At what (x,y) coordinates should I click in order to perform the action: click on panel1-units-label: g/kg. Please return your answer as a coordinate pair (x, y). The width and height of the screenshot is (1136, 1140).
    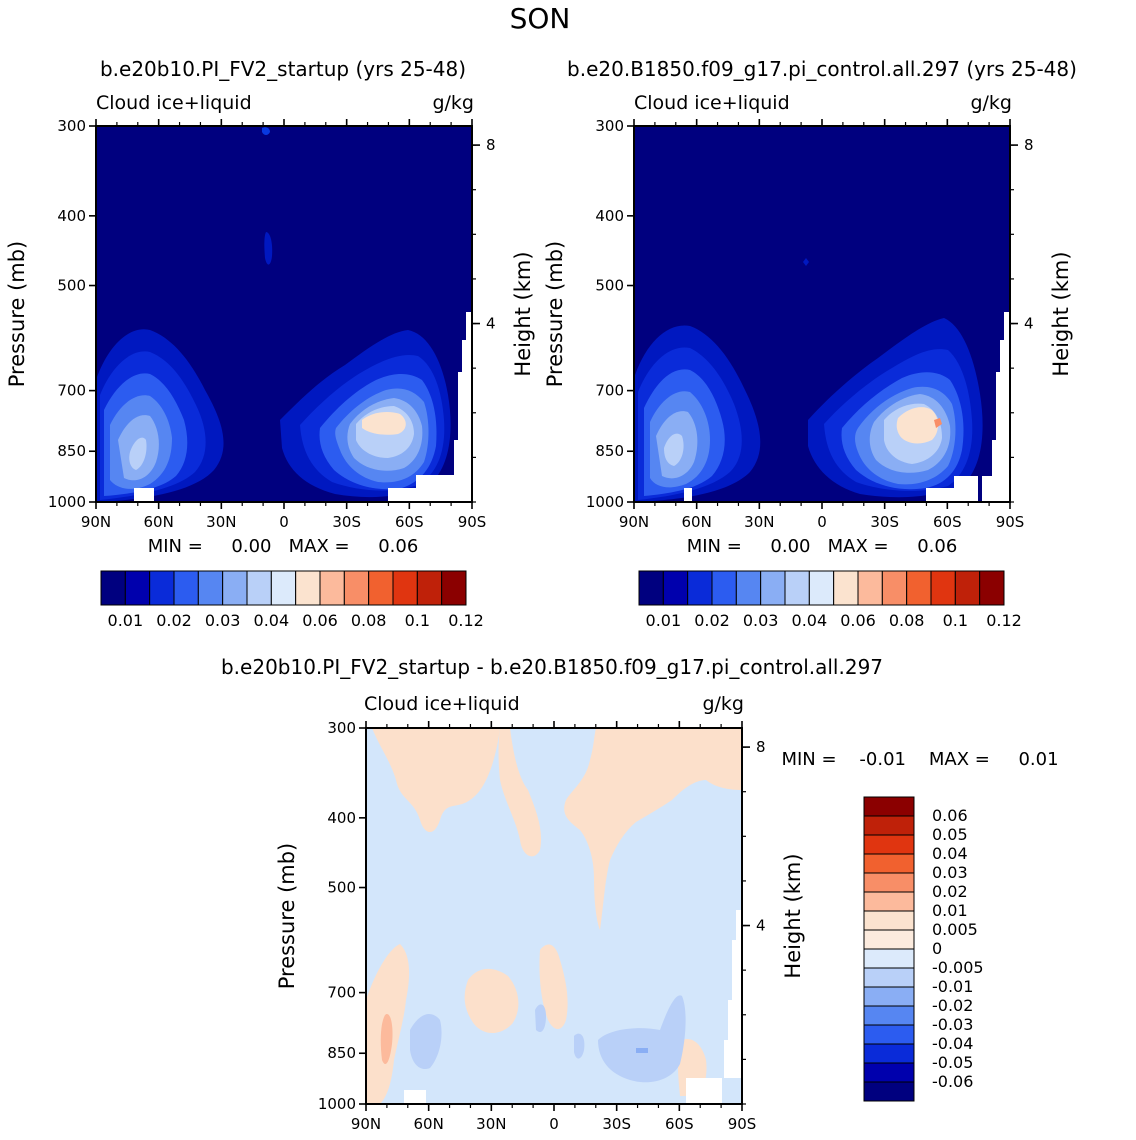
    Looking at the image, I should click on (453, 103).